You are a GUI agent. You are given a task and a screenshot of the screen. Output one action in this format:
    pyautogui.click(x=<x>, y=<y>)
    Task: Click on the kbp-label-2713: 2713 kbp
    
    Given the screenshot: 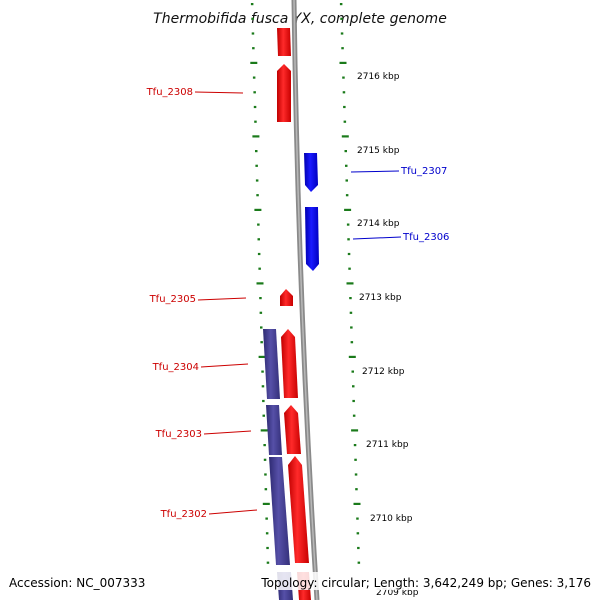 What is the action you would take?
    pyautogui.click(x=380, y=298)
    